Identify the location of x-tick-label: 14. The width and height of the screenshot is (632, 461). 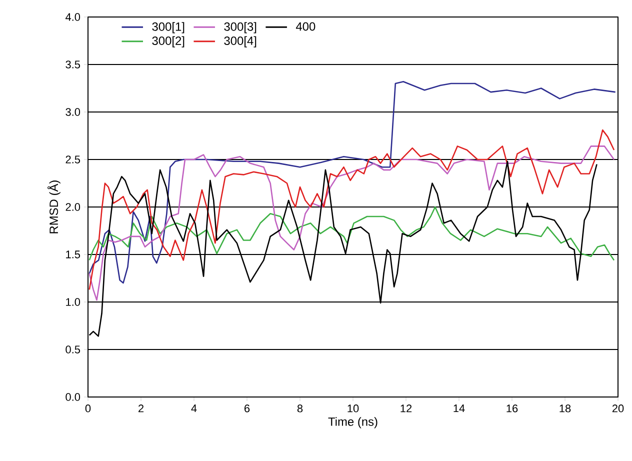
(459, 408).